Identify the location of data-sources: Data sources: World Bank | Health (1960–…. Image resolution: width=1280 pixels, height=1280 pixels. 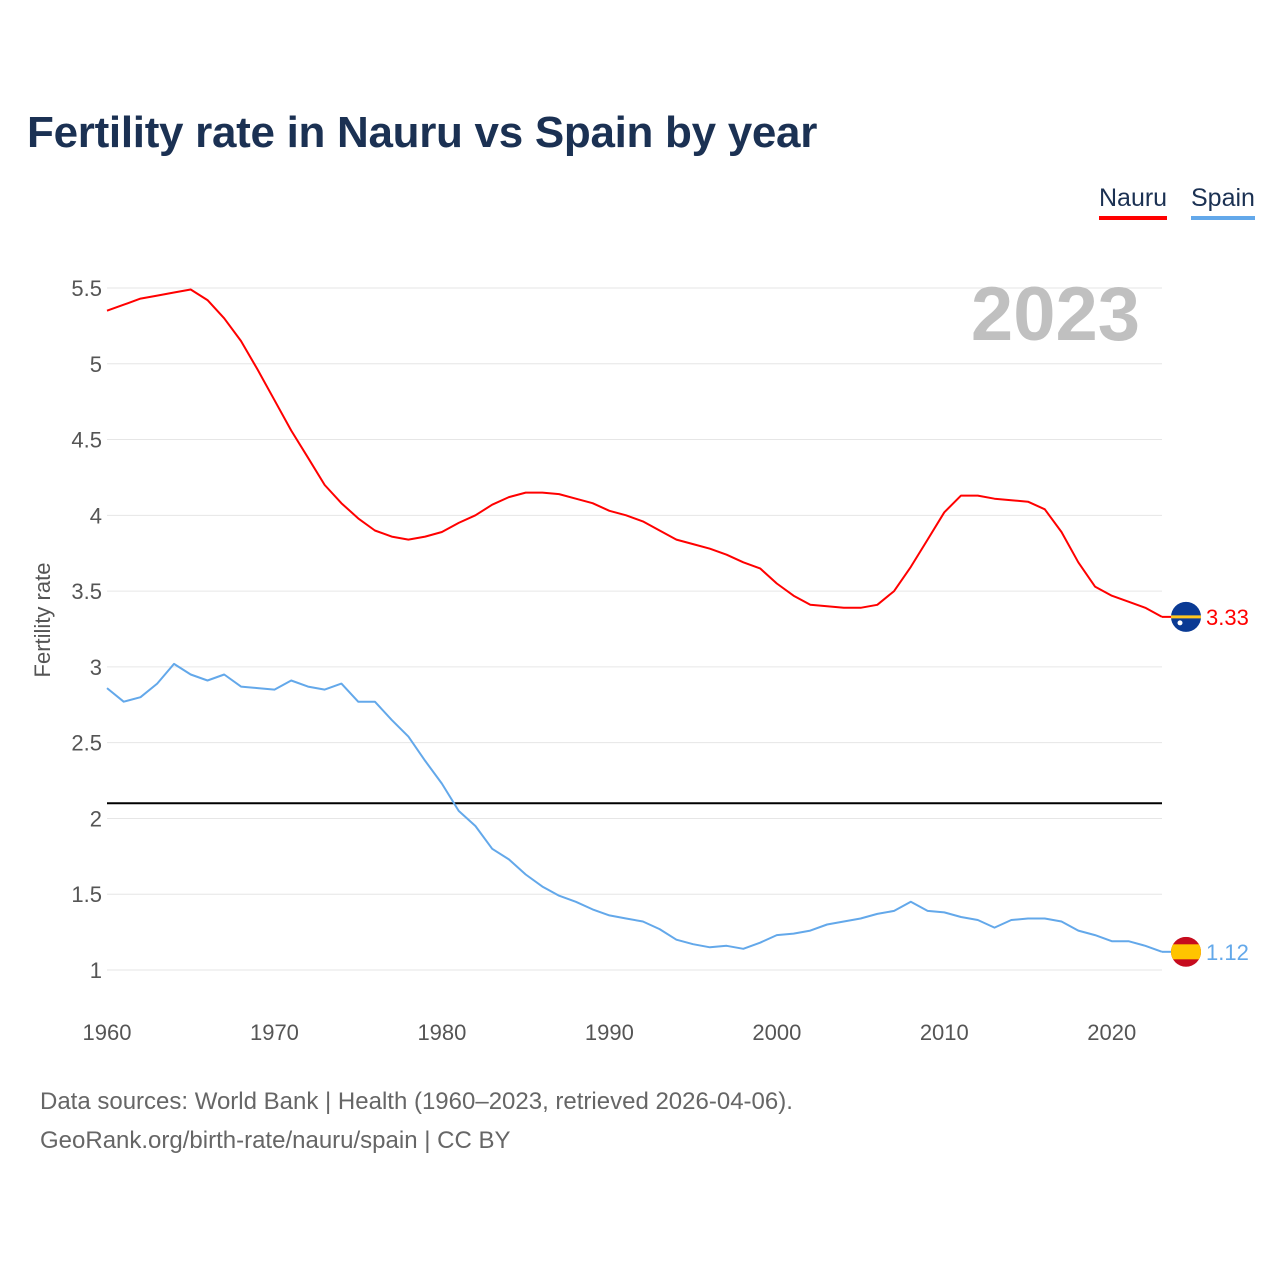
(416, 1101).